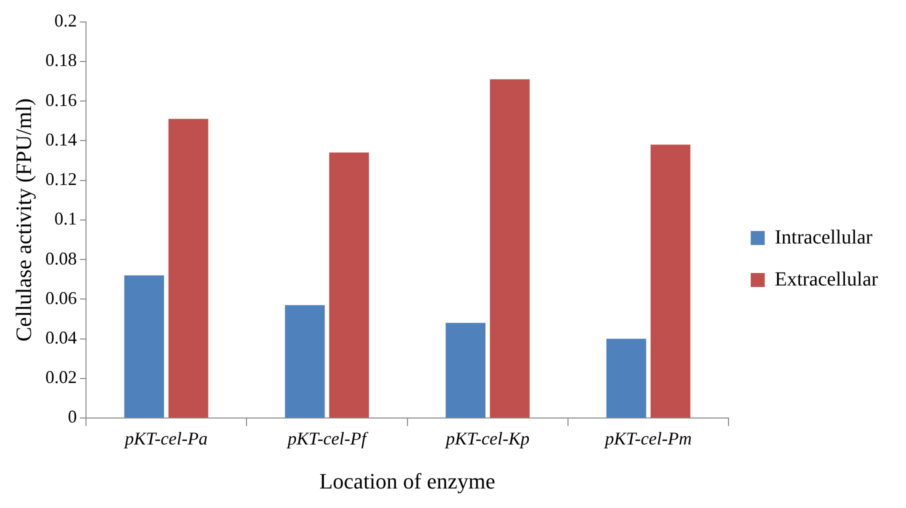 This screenshot has height=508, width=906. I want to click on y-tick-label: 0.12, so click(61, 179).